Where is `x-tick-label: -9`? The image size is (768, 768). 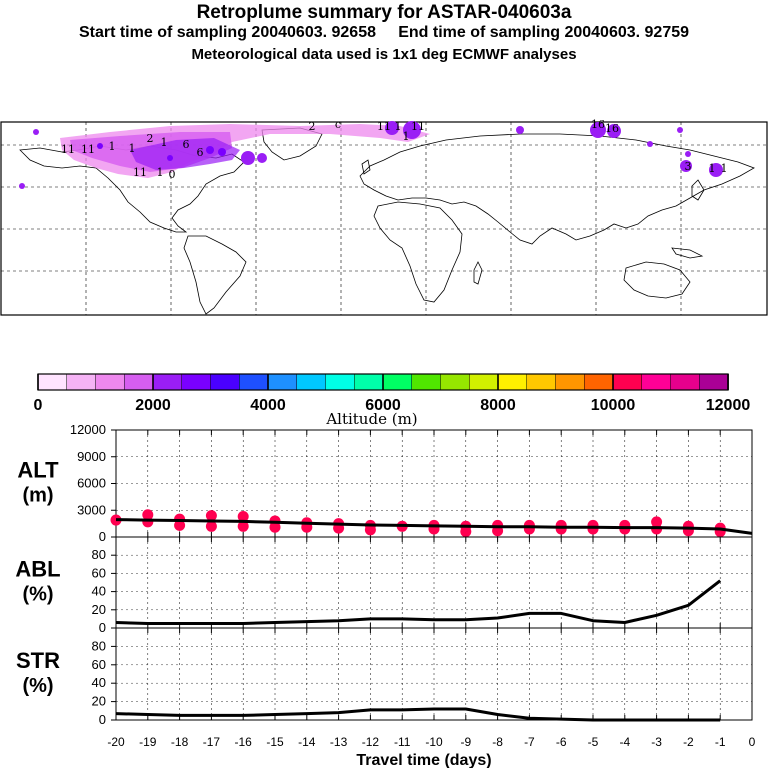 x-tick-label: -9 is located at coordinates (465, 742).